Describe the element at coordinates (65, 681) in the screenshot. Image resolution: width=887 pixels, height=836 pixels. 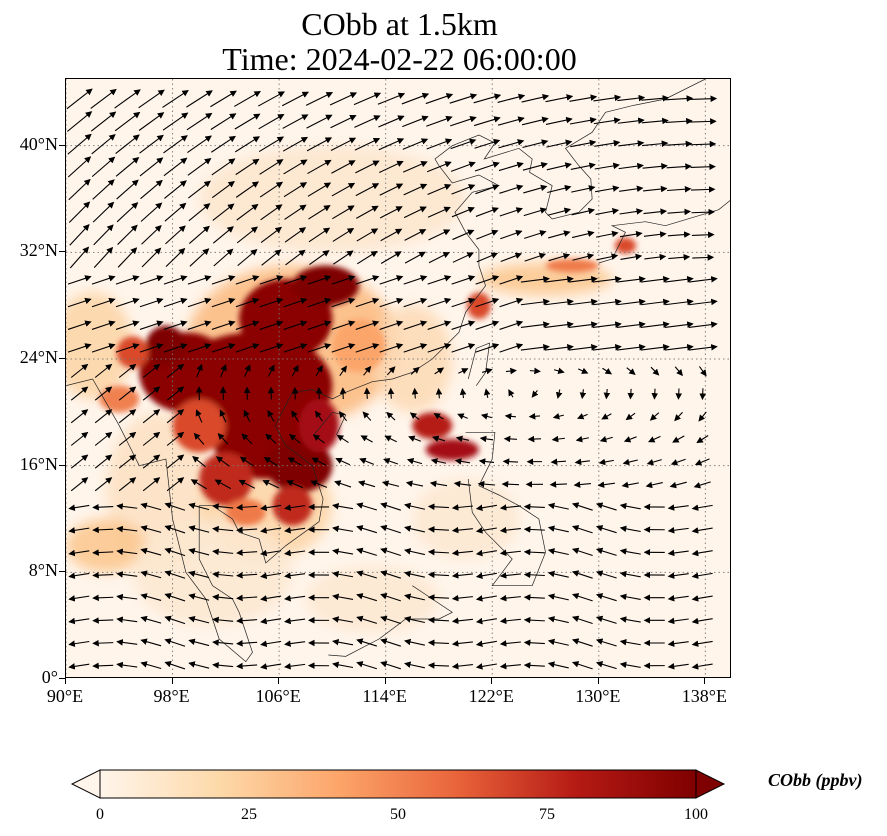
I see `lon-tick-mark` at that location.